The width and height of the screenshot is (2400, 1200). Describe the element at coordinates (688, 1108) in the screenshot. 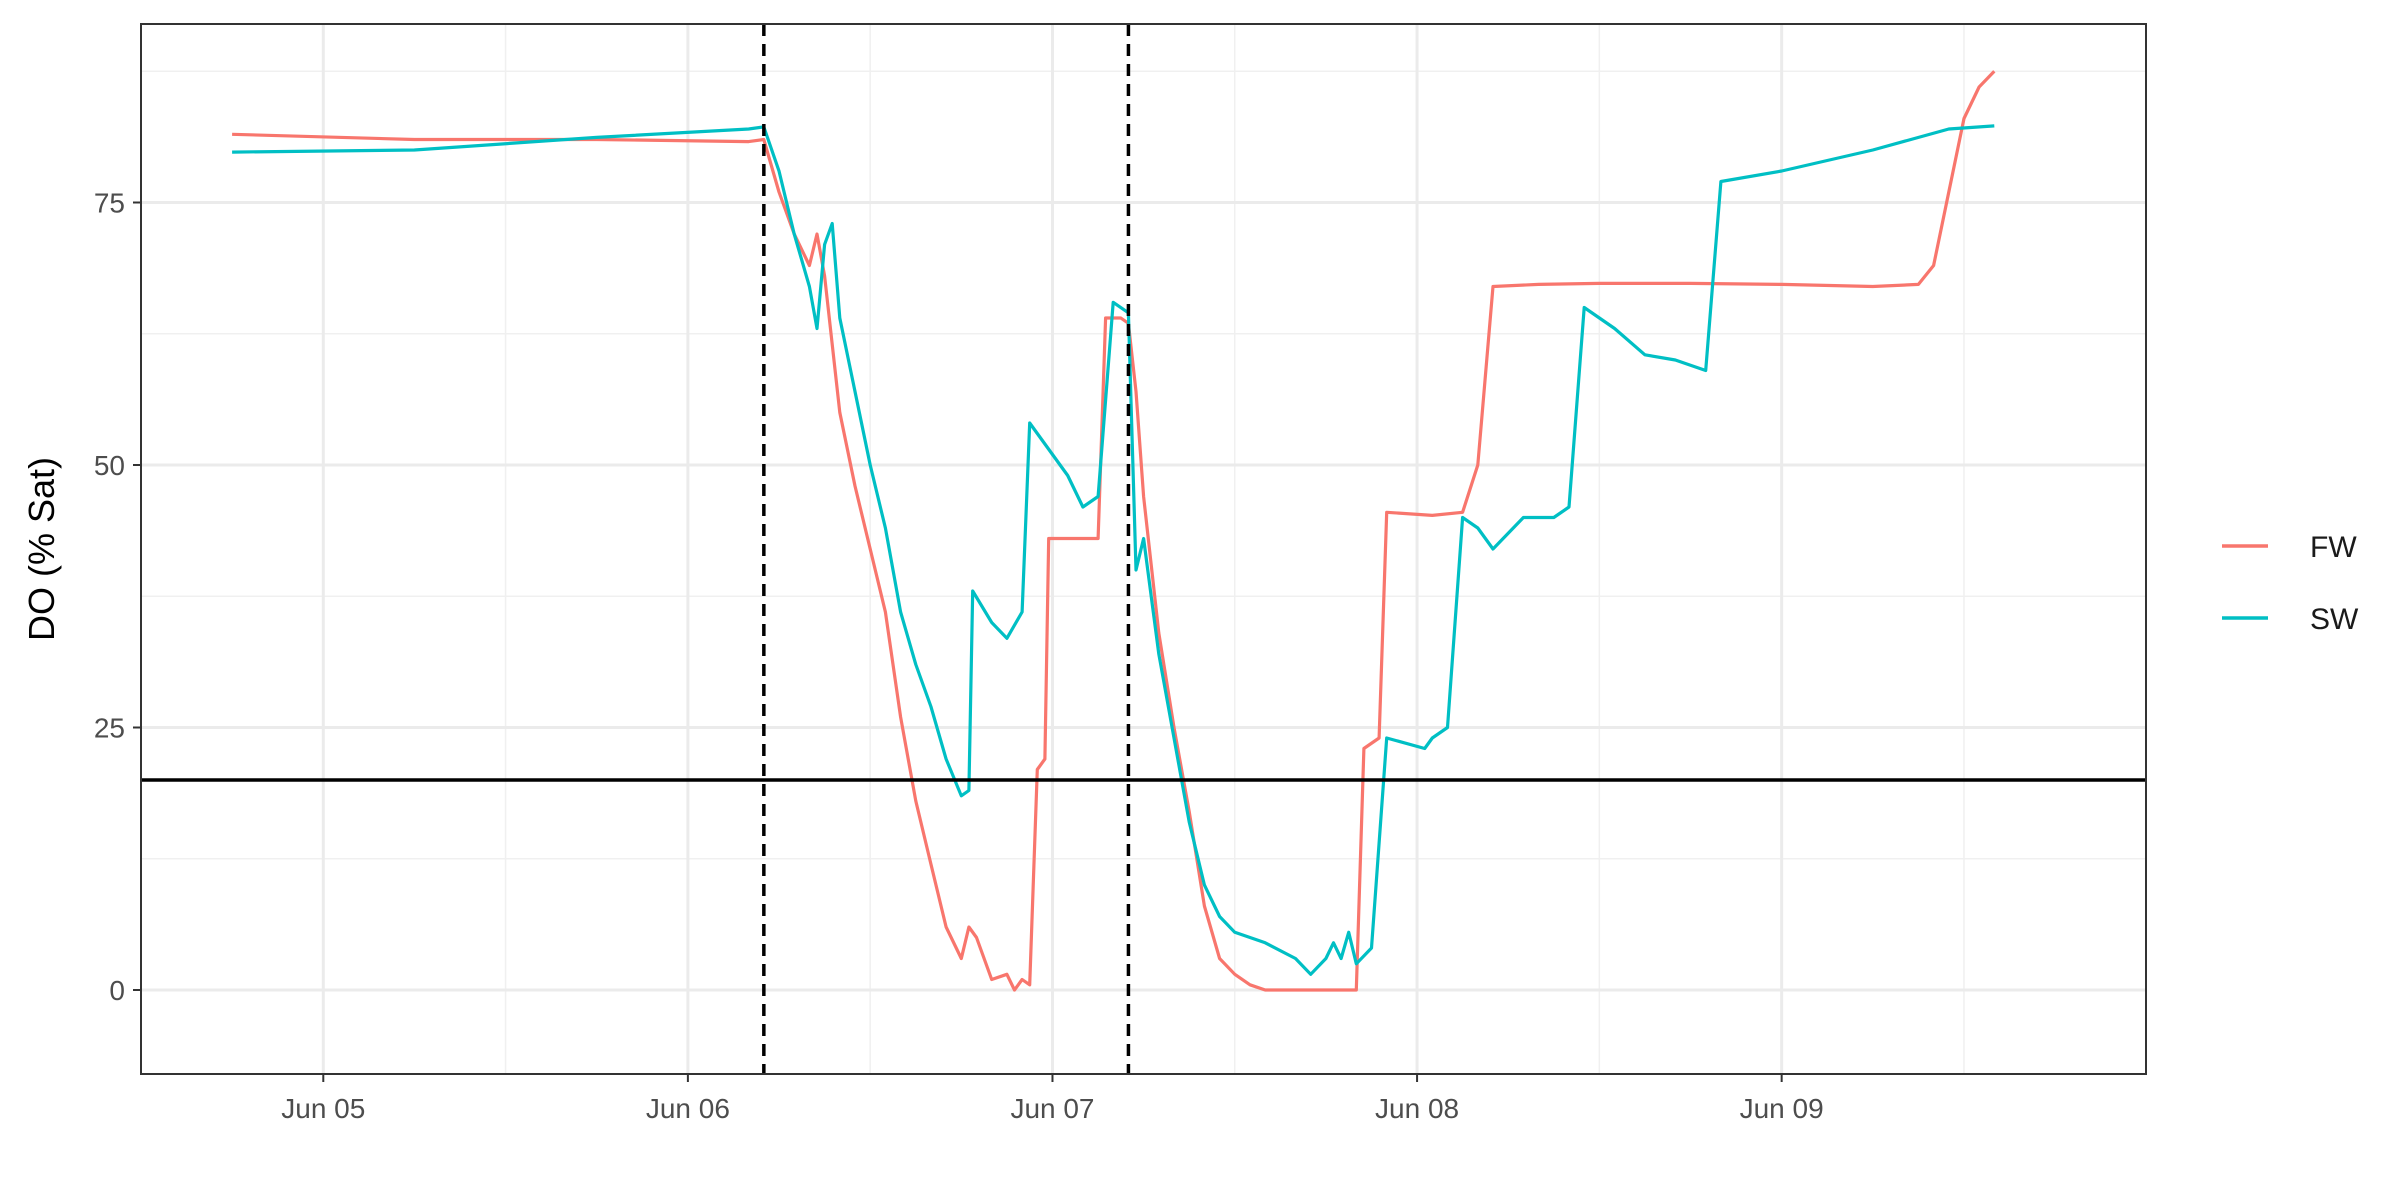

I see `x-tick-label: Jun 06` at that location.